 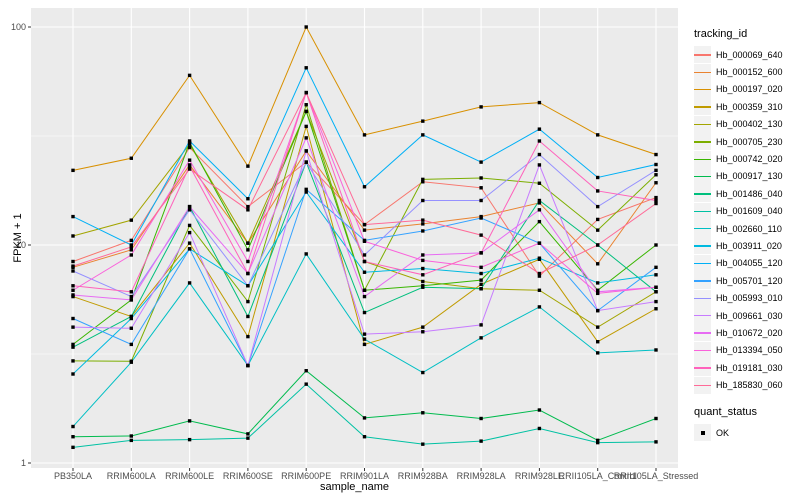 What do you see at coordinates (745, 316) in the screenshot?
I see `legend-item: Hb_009661_030` at bounding box center [745, 316].